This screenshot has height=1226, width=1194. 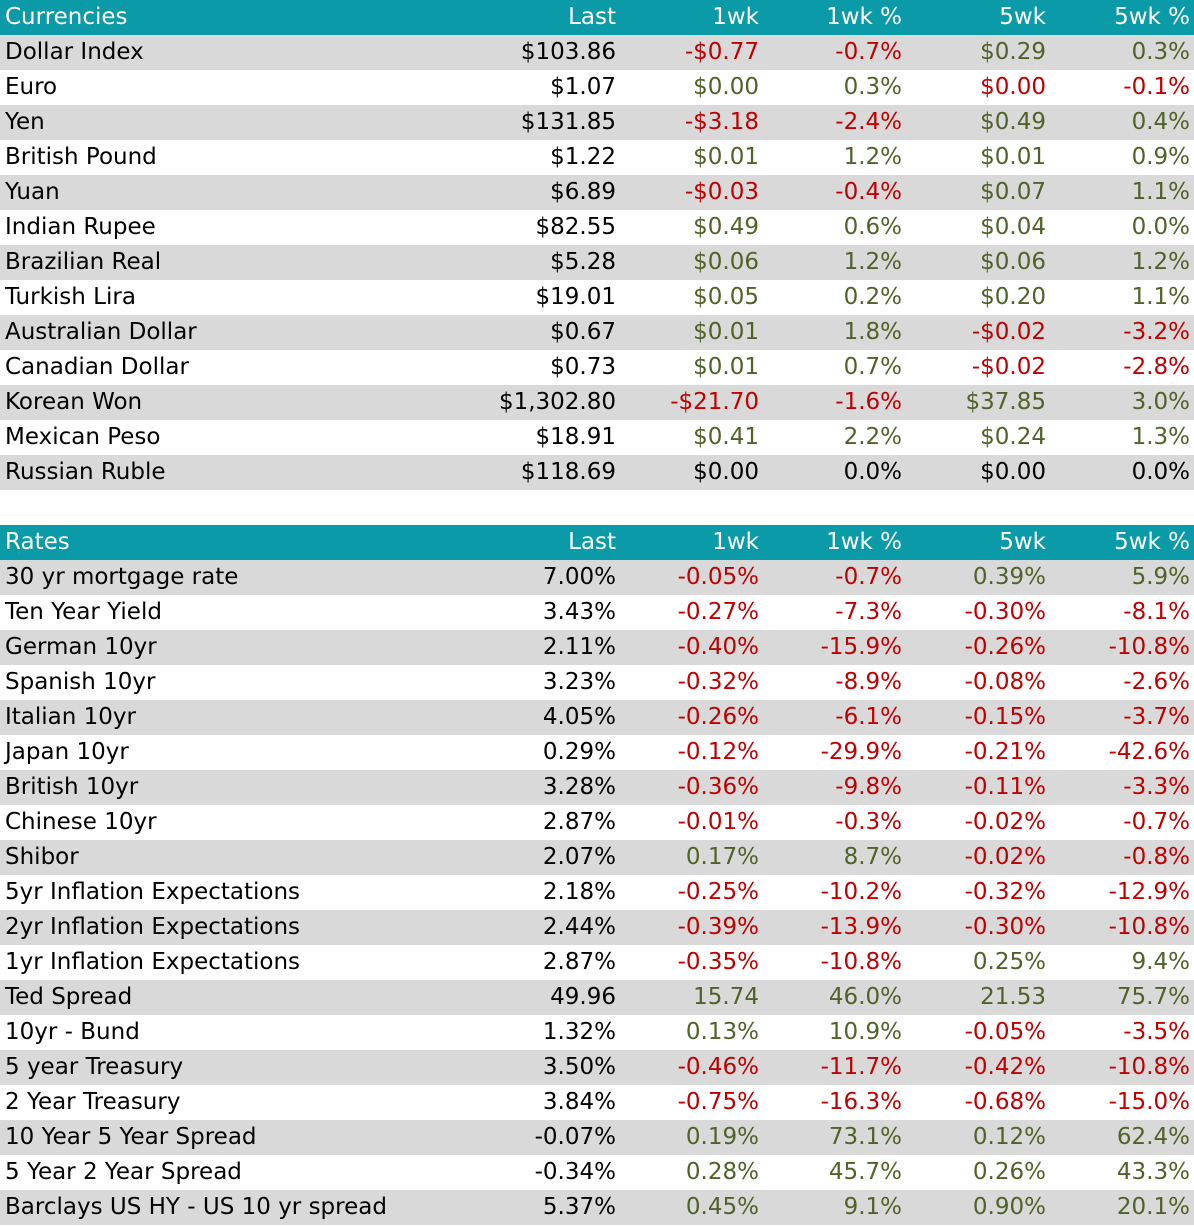 I want to click on row-1wk: -0.27%, so click(x=691, y=612).